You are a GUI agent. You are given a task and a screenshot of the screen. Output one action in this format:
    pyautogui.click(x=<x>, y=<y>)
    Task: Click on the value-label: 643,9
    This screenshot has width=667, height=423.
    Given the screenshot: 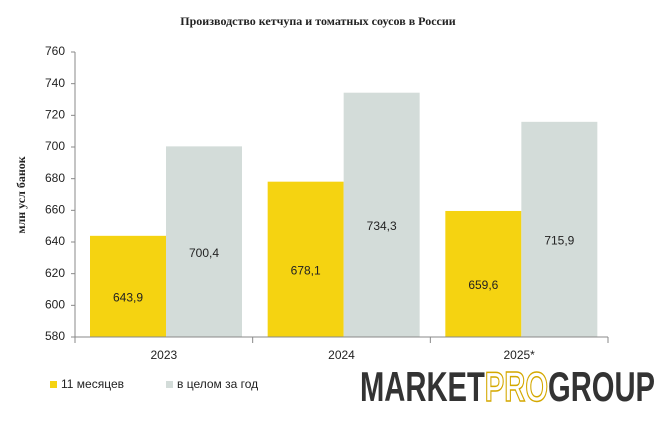 What is the action you would take?
    pyautogui.click(x=128, y=298)
    